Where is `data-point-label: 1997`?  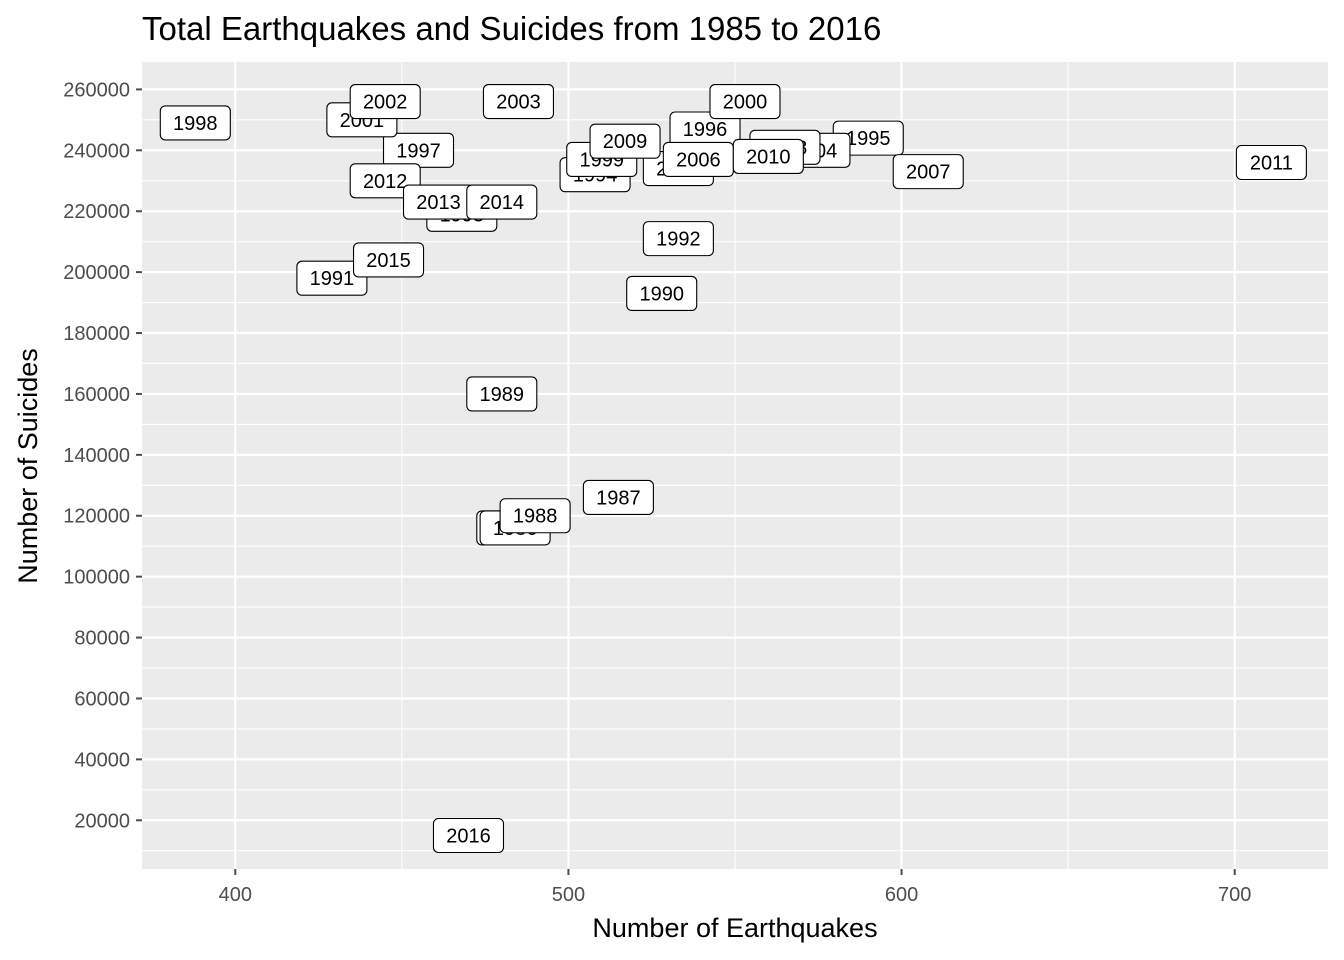 data-point-label: 1997 is located at coordinates (418, 150).